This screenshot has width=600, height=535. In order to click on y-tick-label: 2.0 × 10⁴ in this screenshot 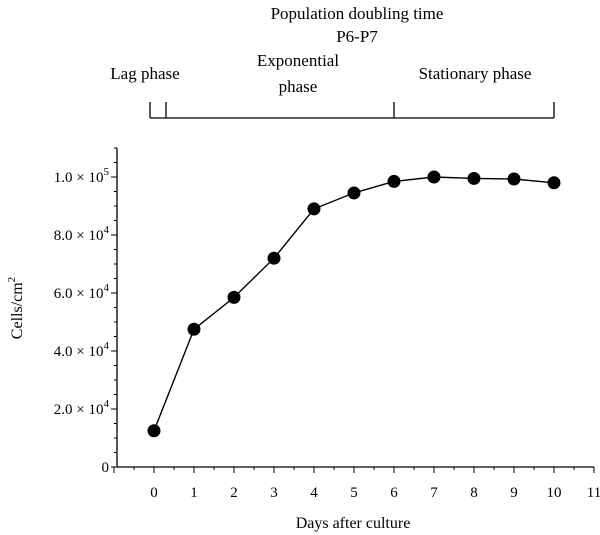, I will do `click(82, 408)`.